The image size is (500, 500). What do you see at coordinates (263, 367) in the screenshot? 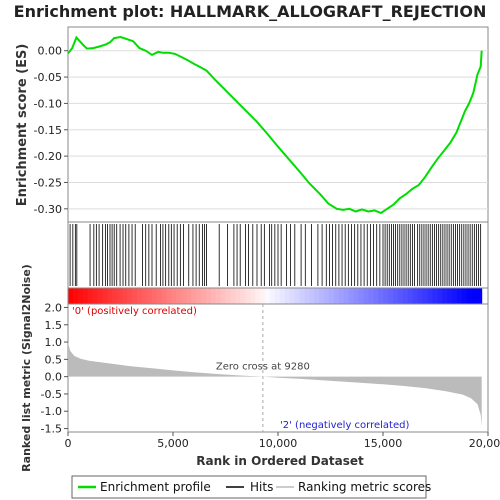
I see `zero-cross-label: Zero cross at 9280` at bounding box center [263, 367].